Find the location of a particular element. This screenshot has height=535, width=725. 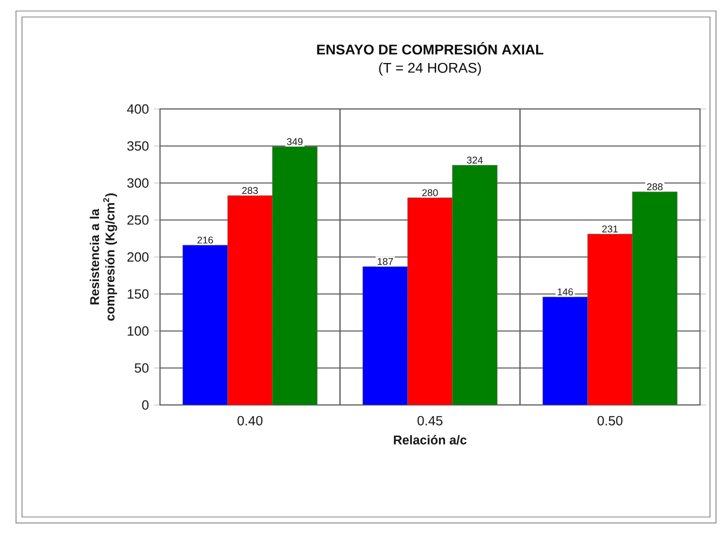

y-tick-label: 250 is located at coordinates (138, 220).